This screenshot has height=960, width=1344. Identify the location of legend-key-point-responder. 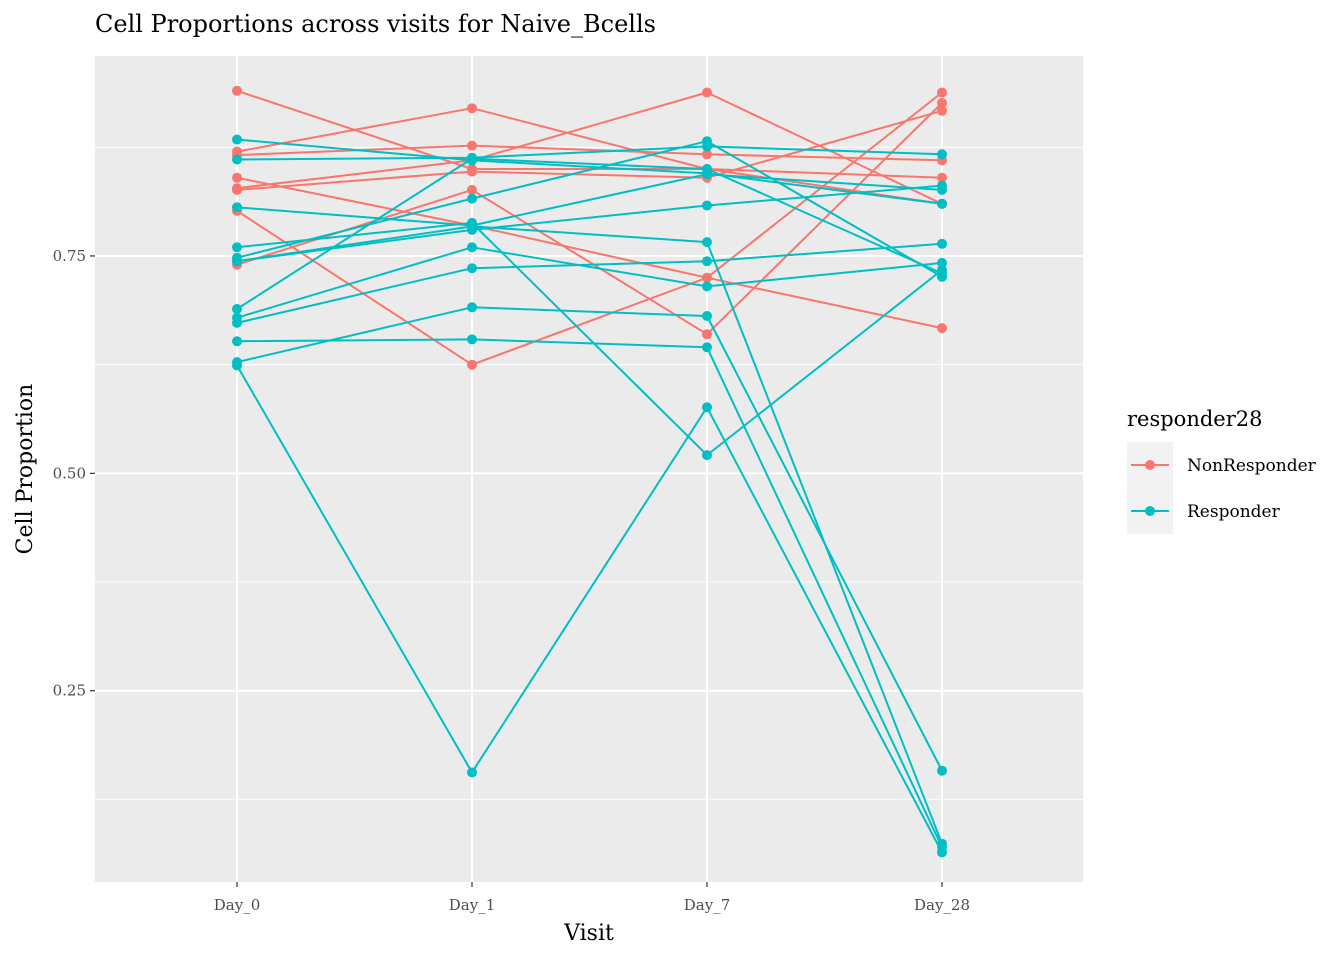
(1150, 511).